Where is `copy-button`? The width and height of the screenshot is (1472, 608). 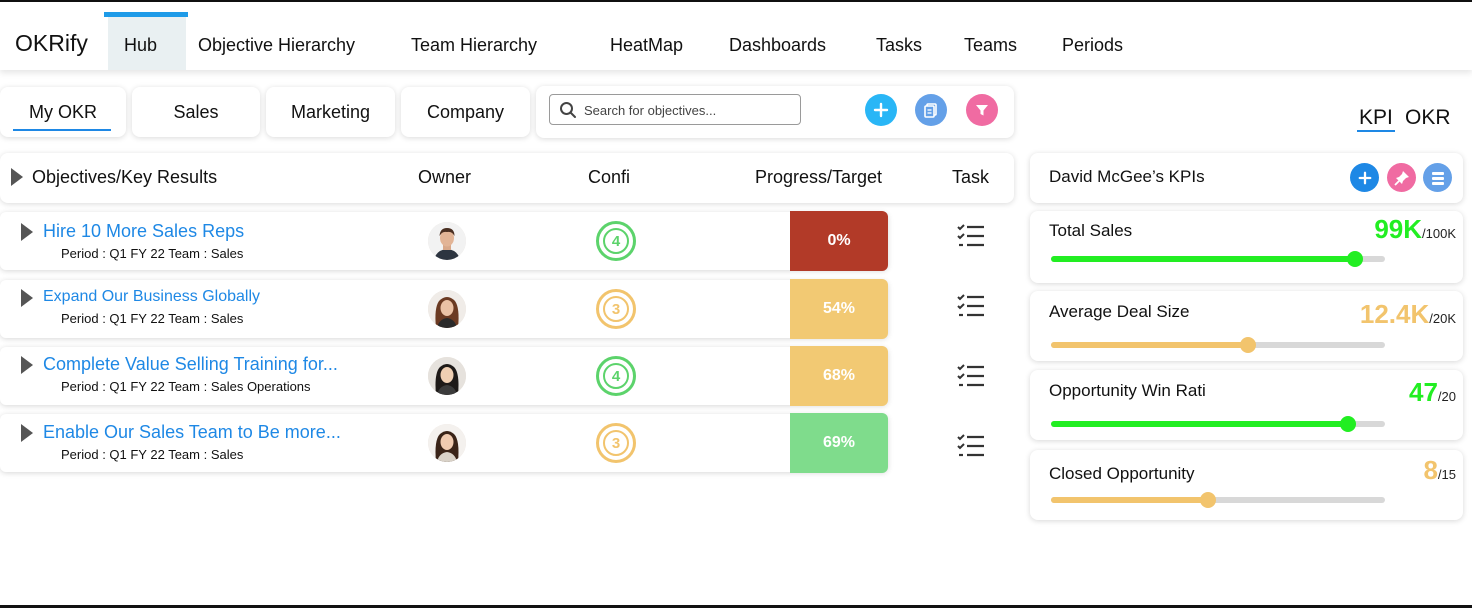 copy-button is located at coordinates (931, 110).